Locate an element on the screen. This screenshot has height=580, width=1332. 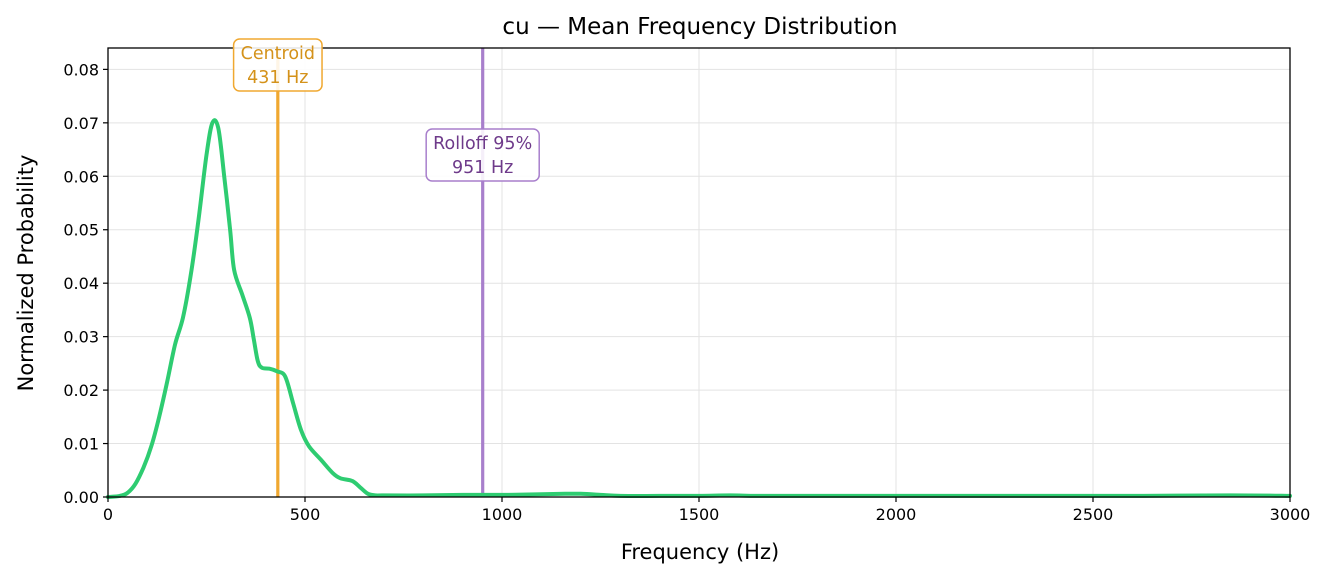
x-tick-label: 1500 is located at coordinates (699, 514).